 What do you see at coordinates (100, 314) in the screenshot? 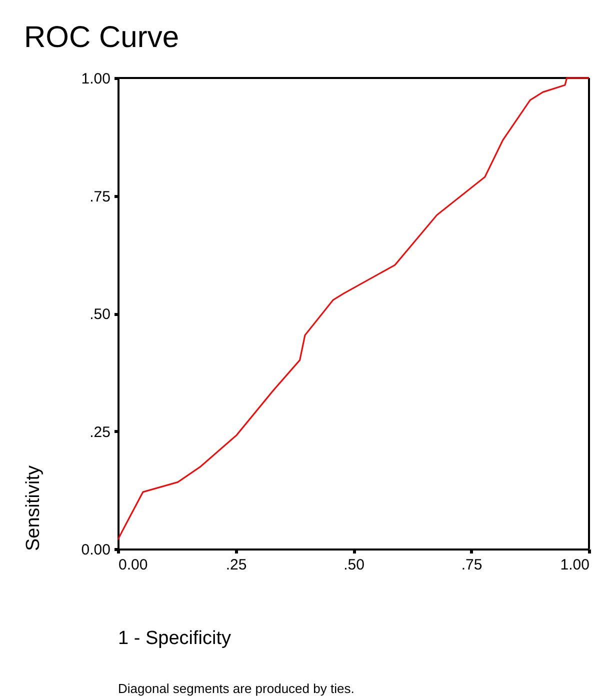
I see `y-tick-label: .50` at bounding box center [100, 314].